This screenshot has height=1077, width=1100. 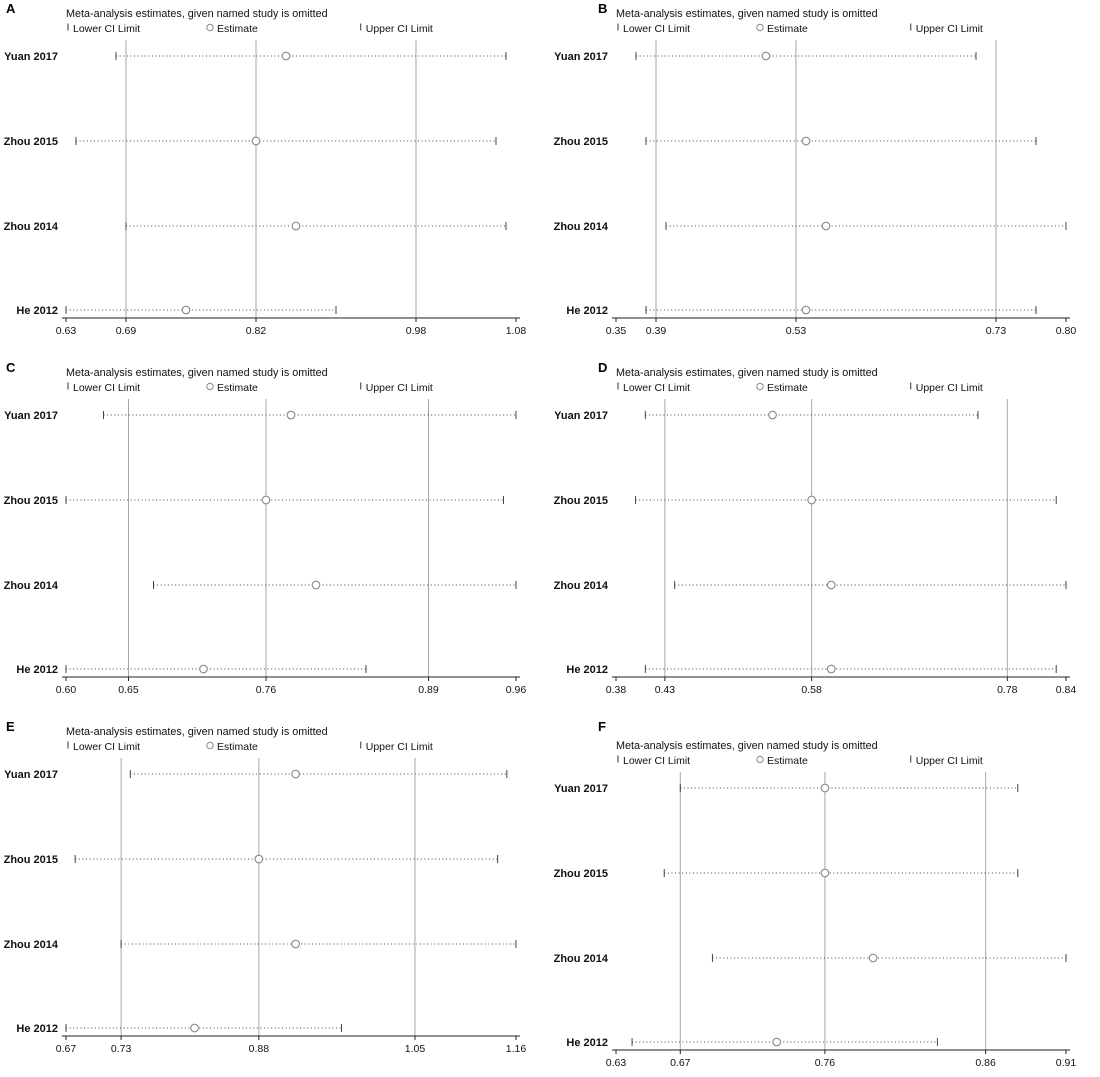 What do you see at coordinates (516, 690) in the screenshot?
I see `x-tick-label: 0.96` at bounding box center [516, 690].